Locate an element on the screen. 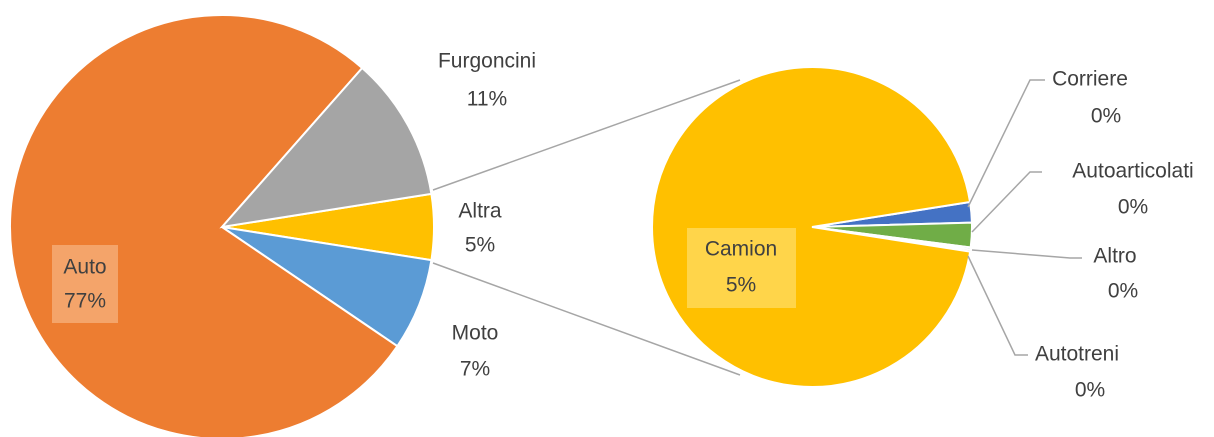 This screenshot has height=437, width=1214. data-label-name: Autotreni is located at coordinates (1077, 354).